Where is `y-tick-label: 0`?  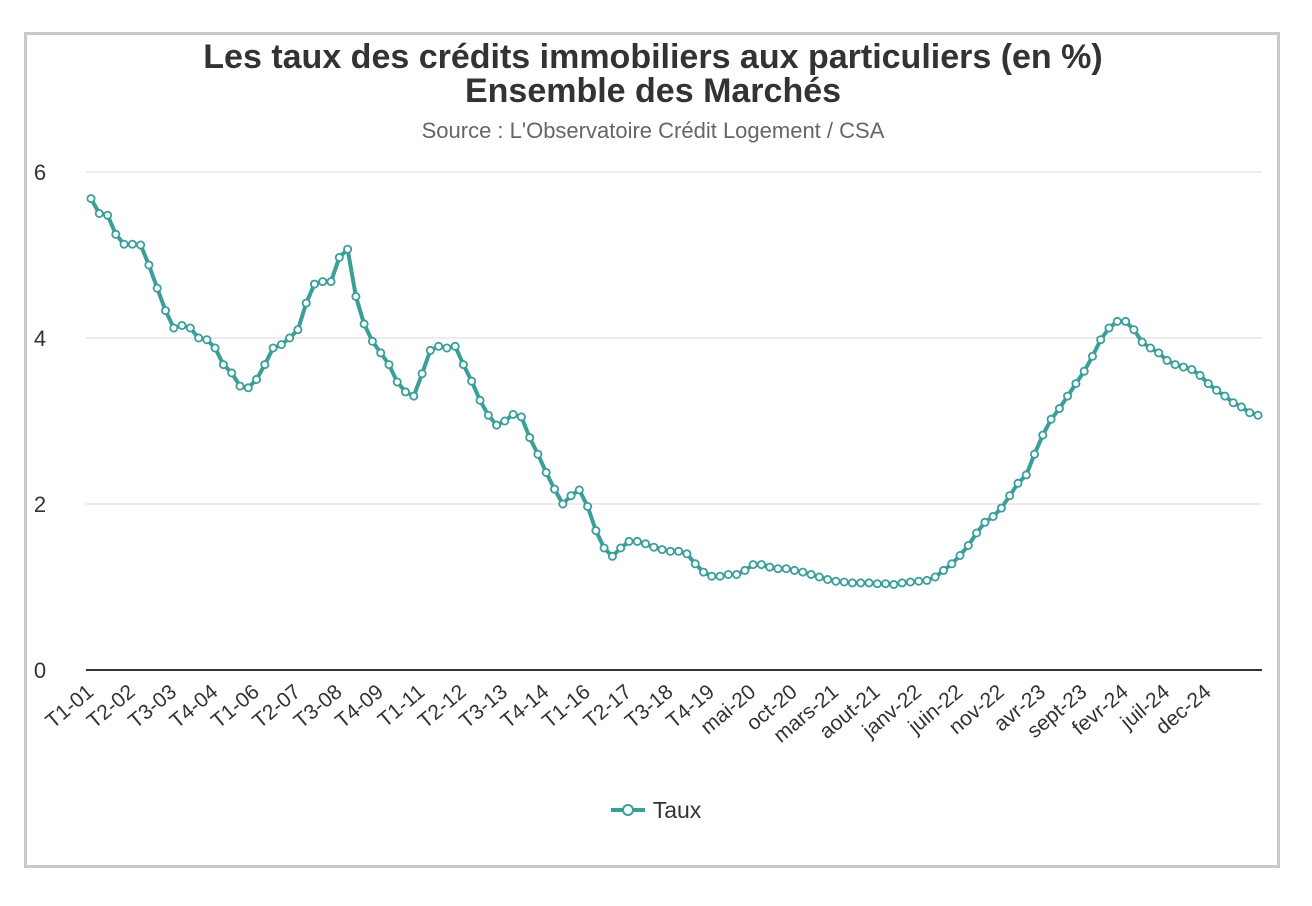 y-tick-label: 0 is located at coordinates (40, 670).